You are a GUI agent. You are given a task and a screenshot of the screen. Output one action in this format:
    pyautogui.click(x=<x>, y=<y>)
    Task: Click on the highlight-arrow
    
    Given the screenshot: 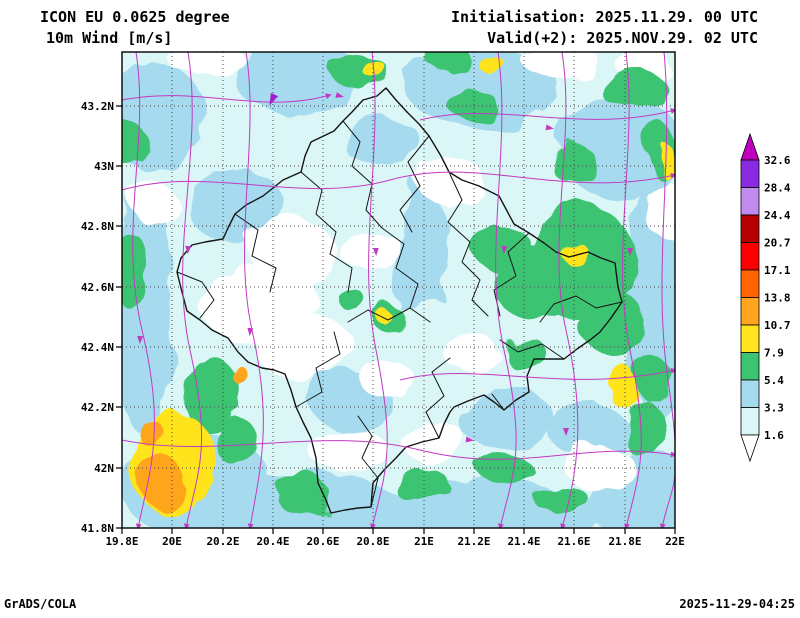 What is the action you would take?
    pyautogui.click(x=274, y=99)
    